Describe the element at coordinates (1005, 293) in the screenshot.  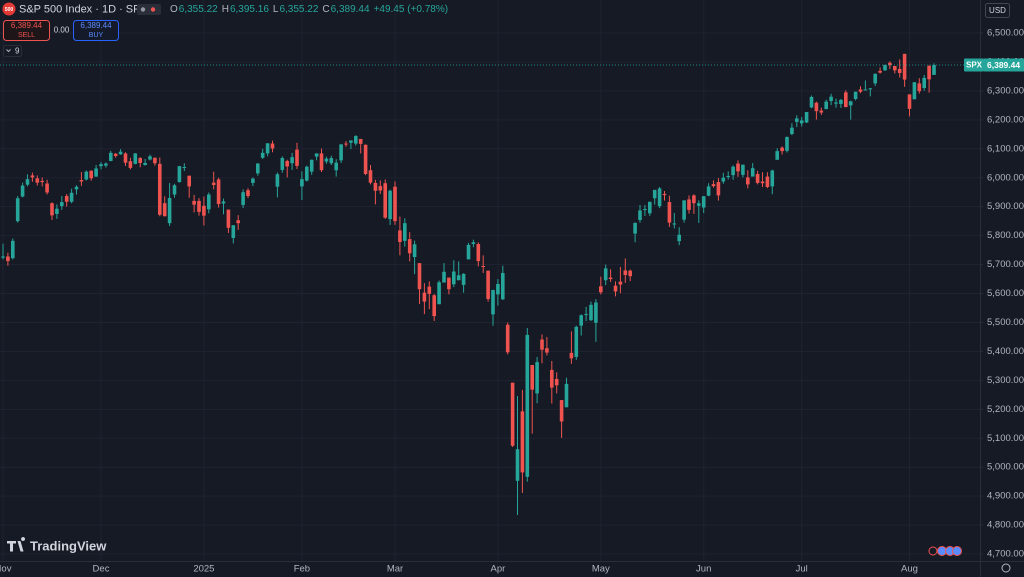
I see `y-tick-label: 5,600.00` at that location.